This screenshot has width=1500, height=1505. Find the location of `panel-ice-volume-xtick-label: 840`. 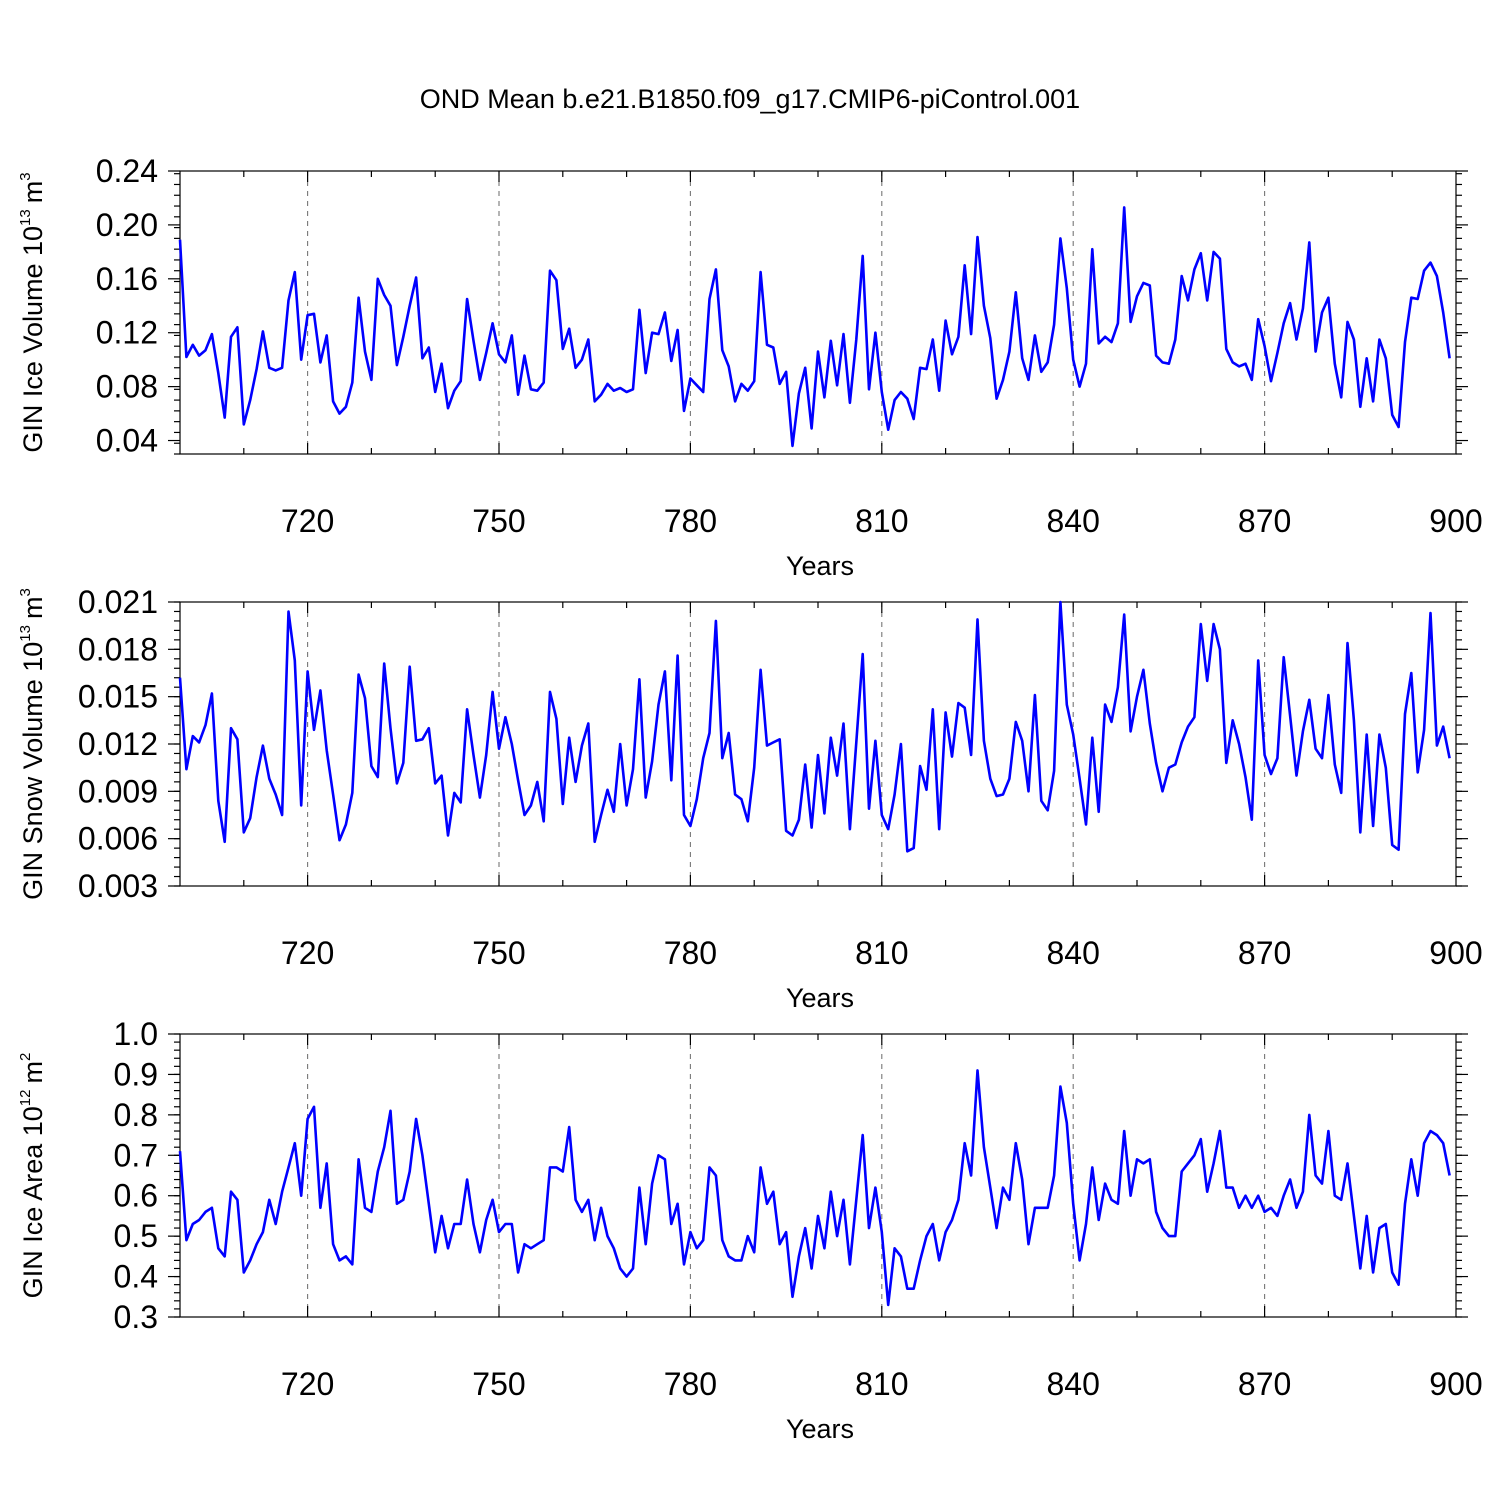

panel-ice-volume-xtick-label: 840 is located at coordinates (1073, 521).